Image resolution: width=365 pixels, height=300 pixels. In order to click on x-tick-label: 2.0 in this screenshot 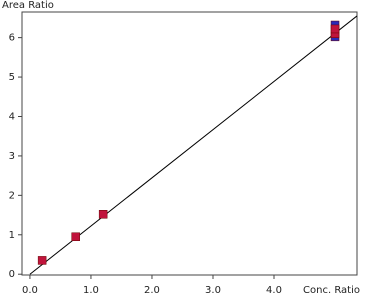, I will do `click(152, 290)`.